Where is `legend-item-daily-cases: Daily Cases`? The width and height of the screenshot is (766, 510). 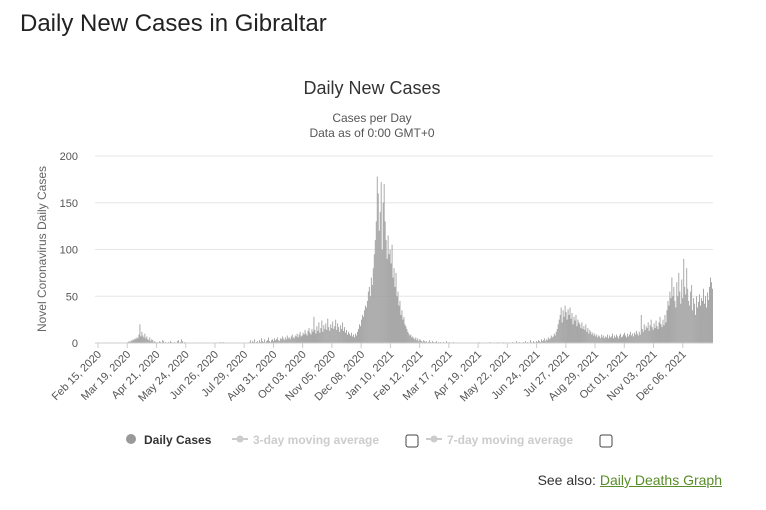
legend-item-daily-cases: Daily Cases is located at coordinates (169, 440).